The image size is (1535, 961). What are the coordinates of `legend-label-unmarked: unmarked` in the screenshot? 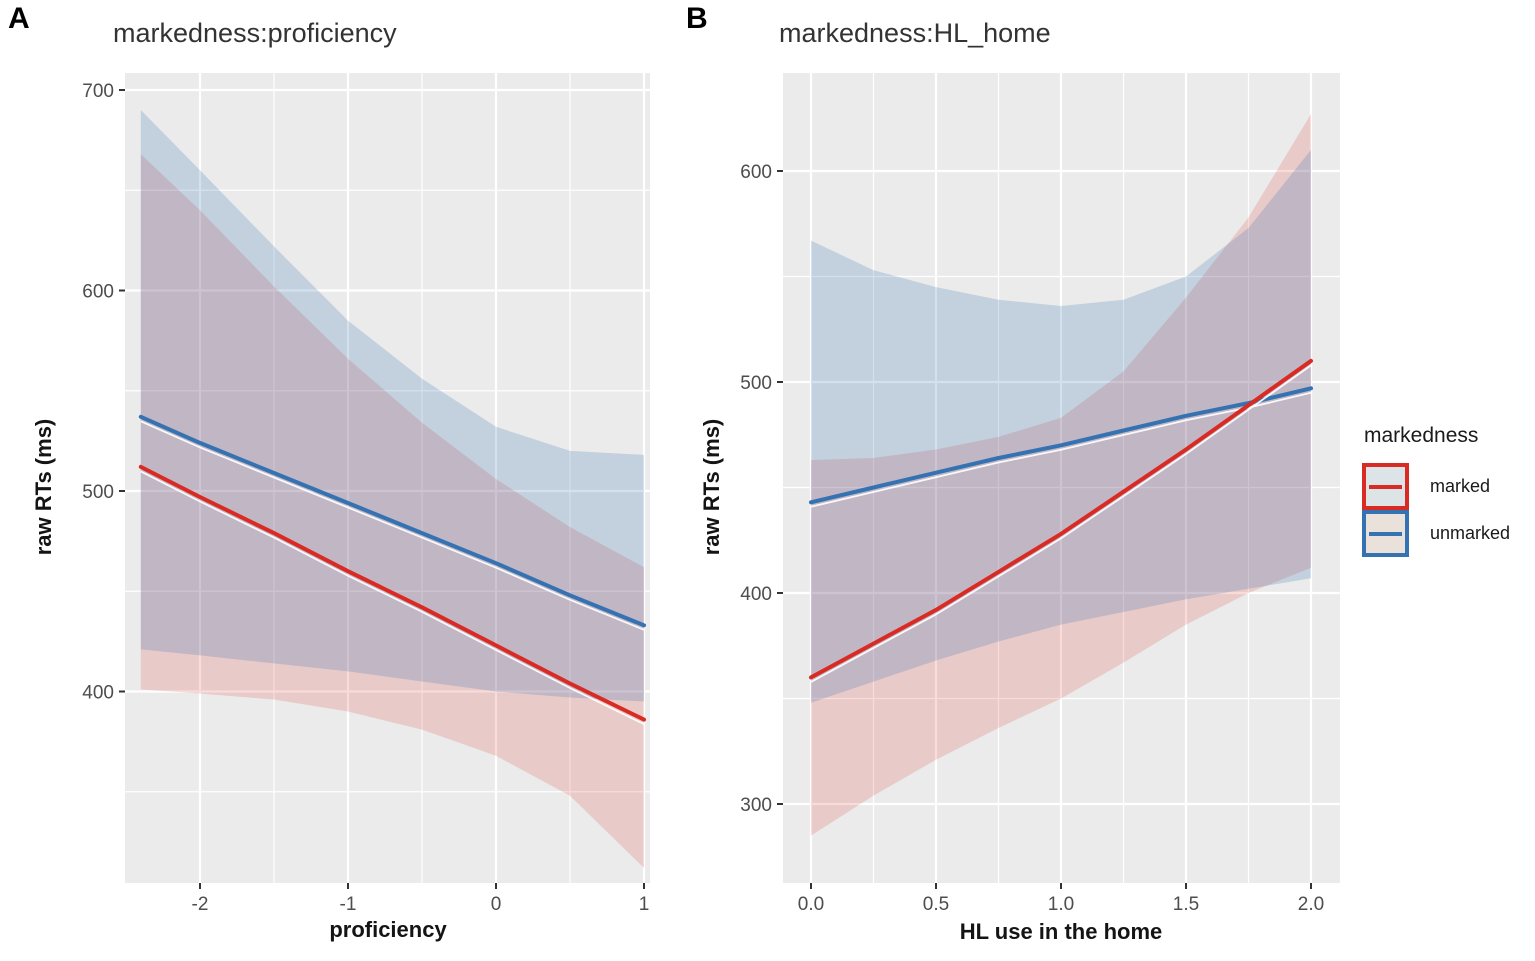 It's located at (1470, 533).